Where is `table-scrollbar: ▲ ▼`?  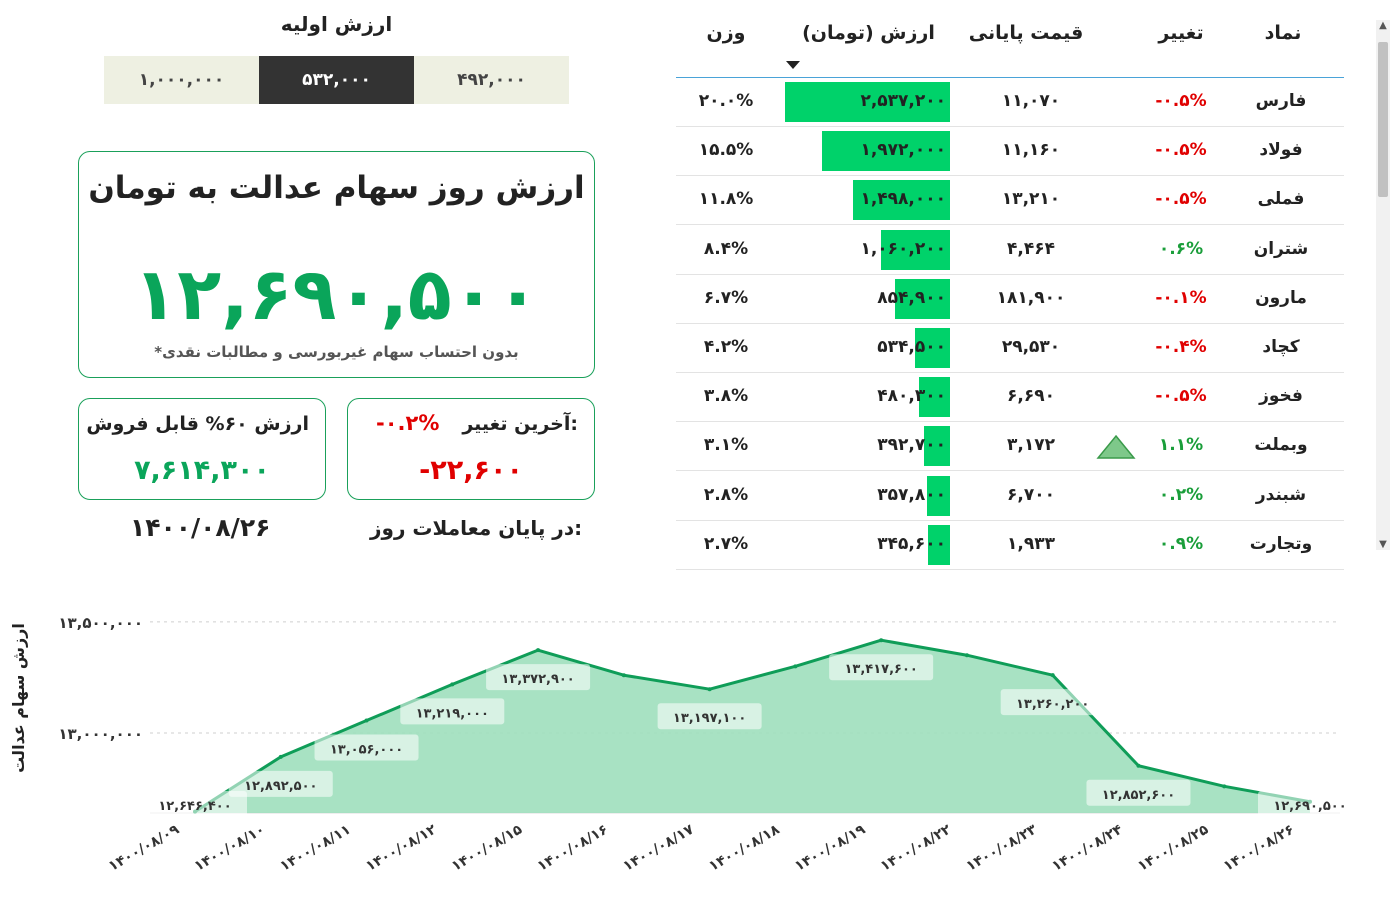
table-scrollbar: ▲ ▼ is located at coordinates (1383, 285).